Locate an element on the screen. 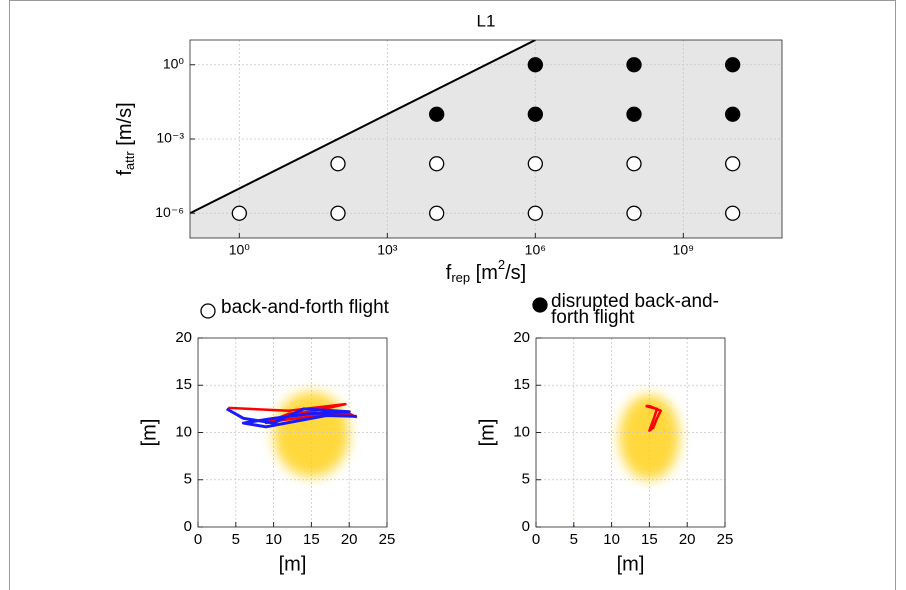  legend-text: back-and-forth flight is located at coordinates (305, 307).